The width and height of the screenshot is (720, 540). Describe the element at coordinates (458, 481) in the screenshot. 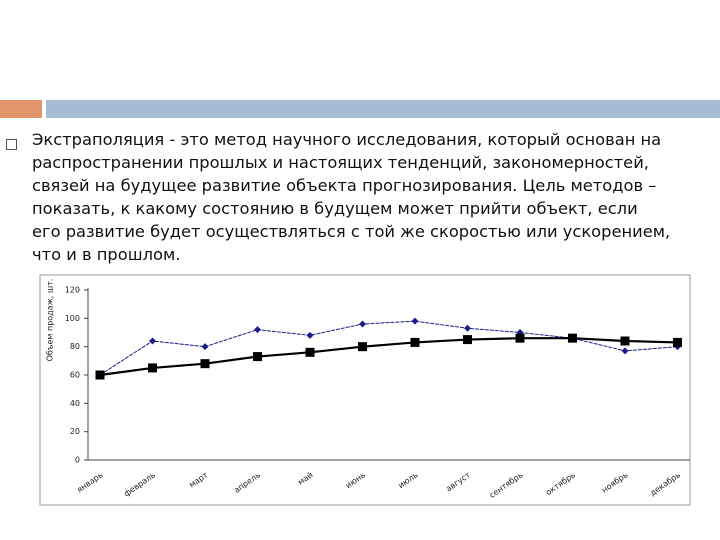

I see `x-tick-label: август` at that location.